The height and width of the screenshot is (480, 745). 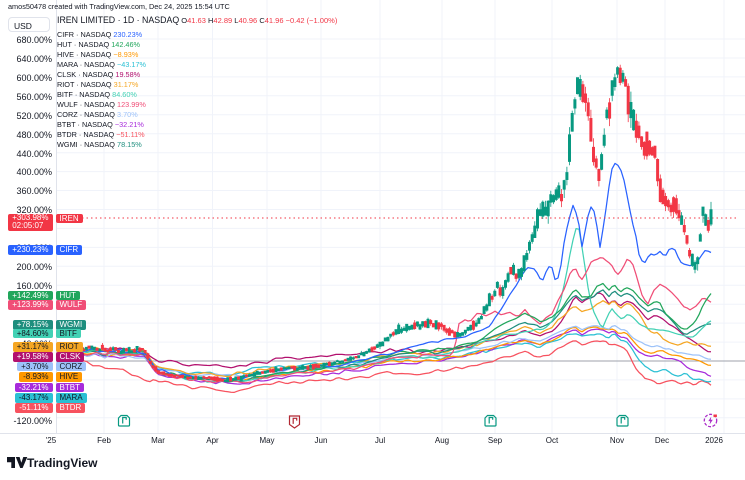 I want to click on svg-text: TradingView, so click(x=62, y=463).